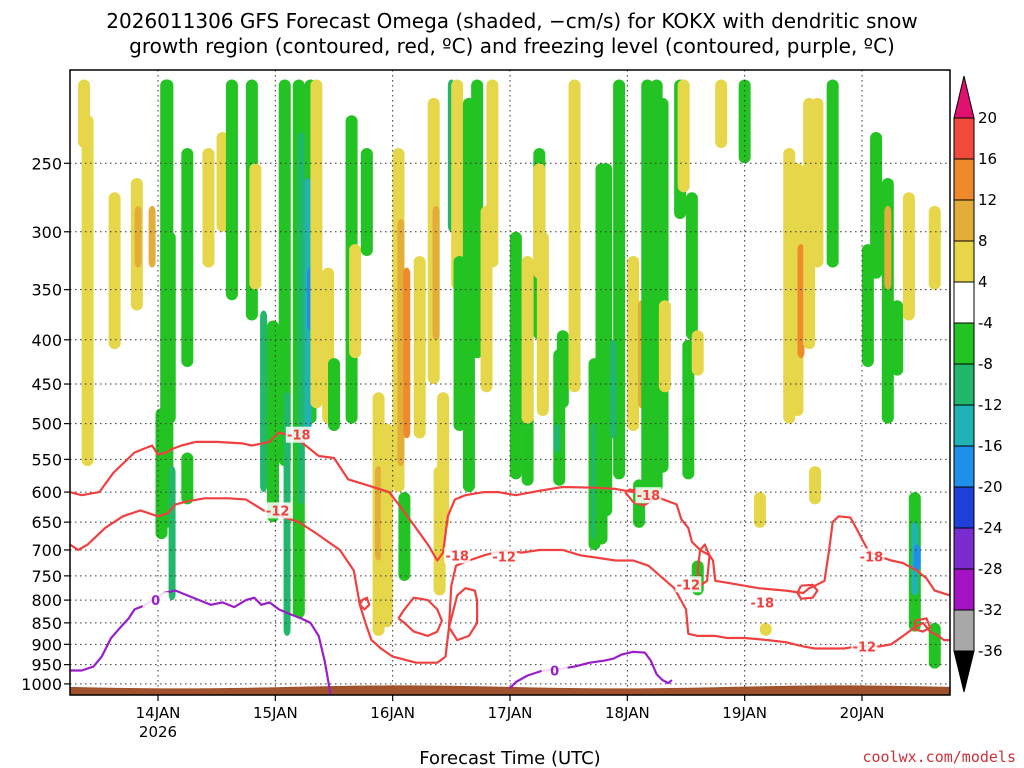 This screenshot has height=768, width=1024. What do you see at coordinates (987, 159) in the screenshot?
I see `colorbar-label-16: 16` at bounding box center [987, 159].